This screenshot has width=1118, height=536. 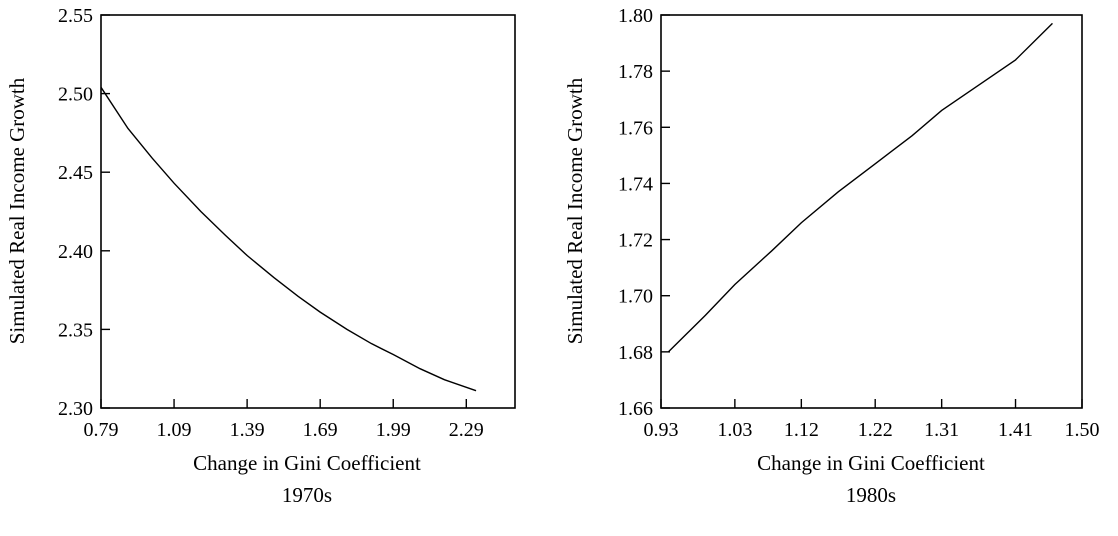 I want to click on x-tick-label: 1.41, so click(x=1015, y=430).